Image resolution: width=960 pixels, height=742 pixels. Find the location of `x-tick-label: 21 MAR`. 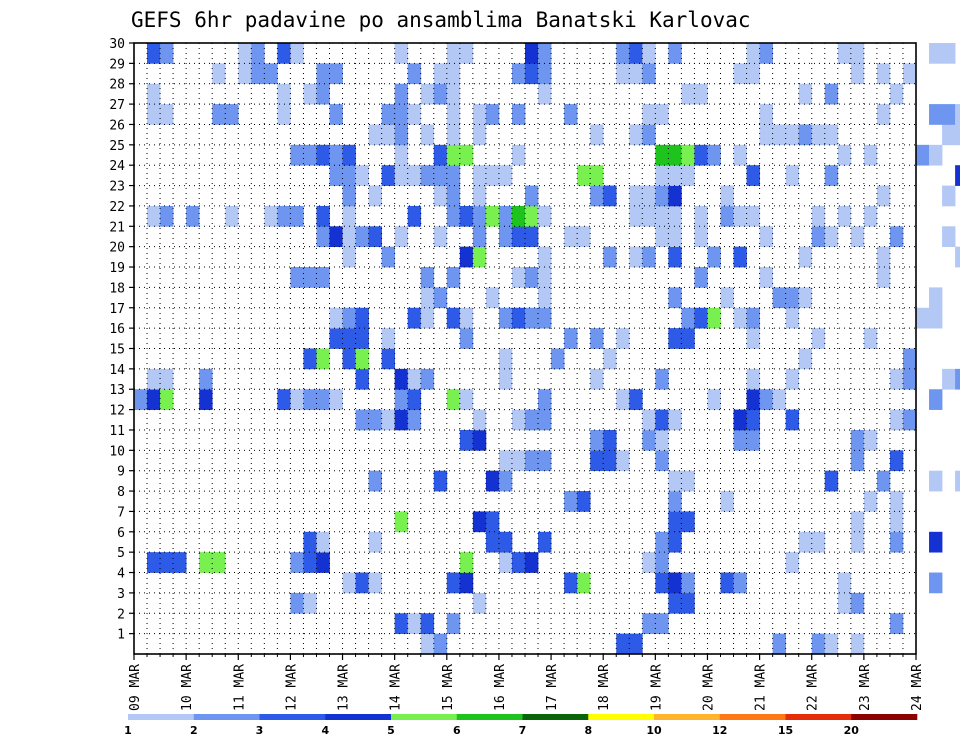

x-tick-label: 21 MAR is located at coordinates (761, 687).